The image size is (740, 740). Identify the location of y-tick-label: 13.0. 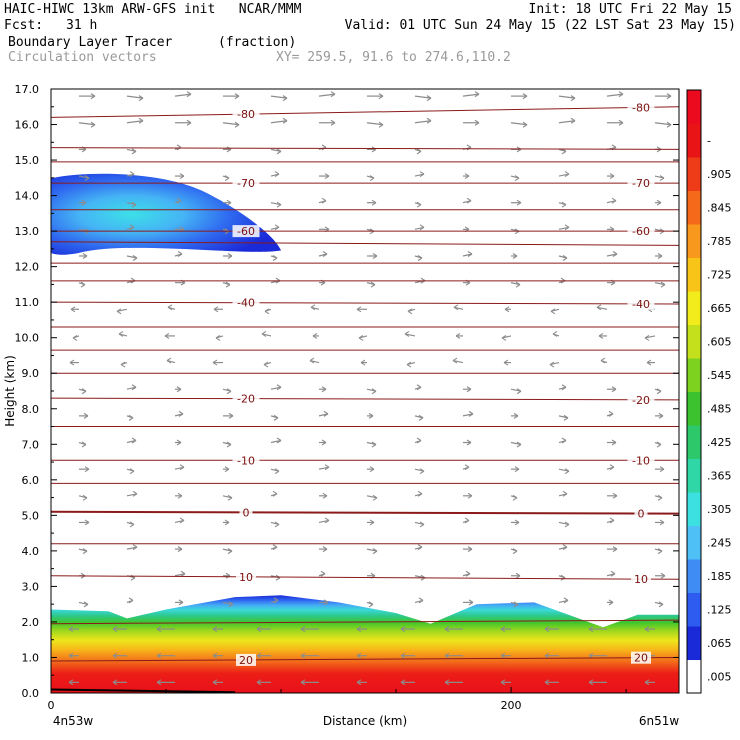
(27, 231).